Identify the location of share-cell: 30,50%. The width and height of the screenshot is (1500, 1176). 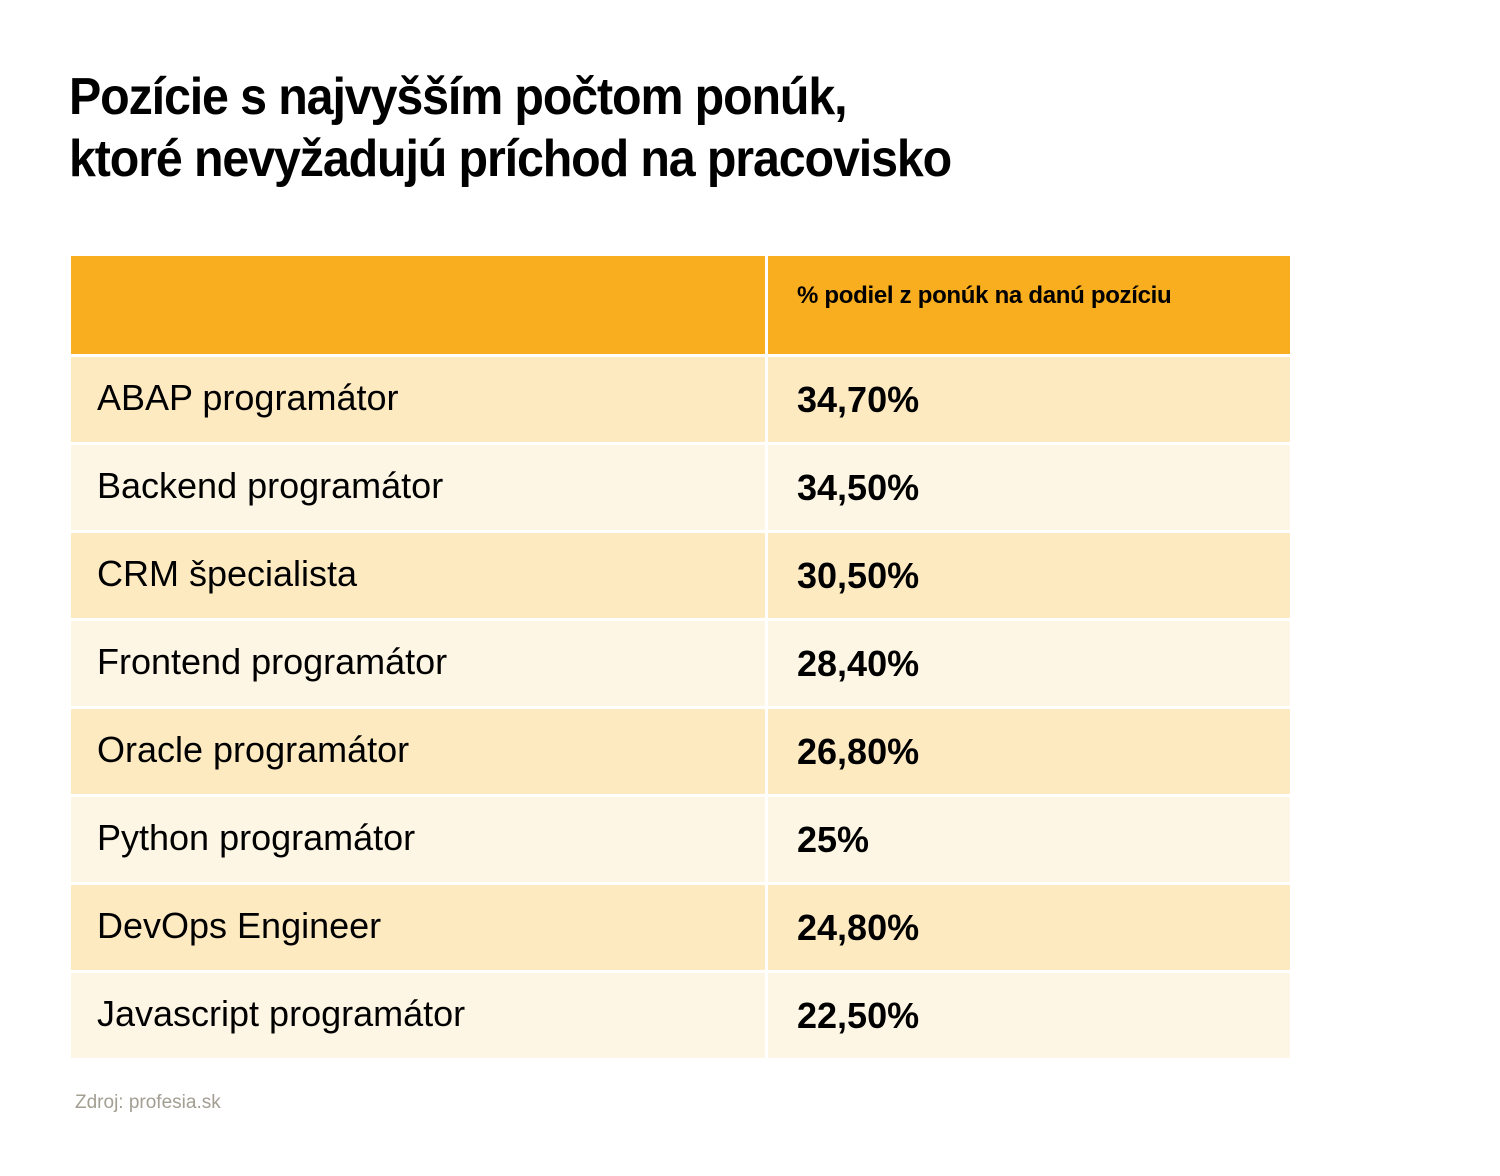
(1029, 575).